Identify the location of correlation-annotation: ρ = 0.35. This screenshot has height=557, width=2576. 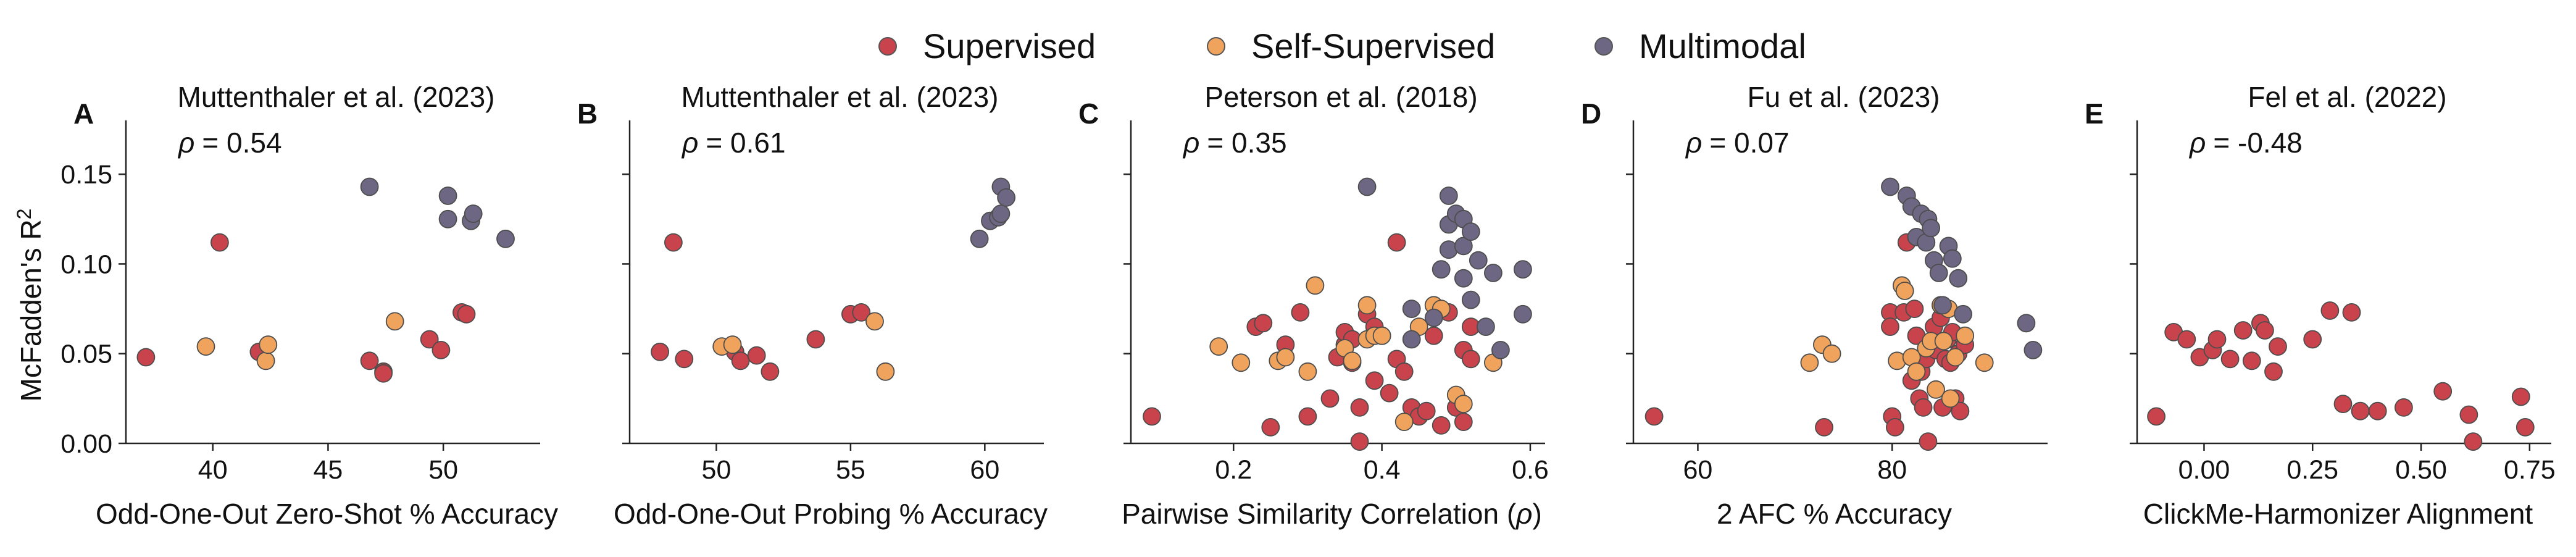
(1234, 143).